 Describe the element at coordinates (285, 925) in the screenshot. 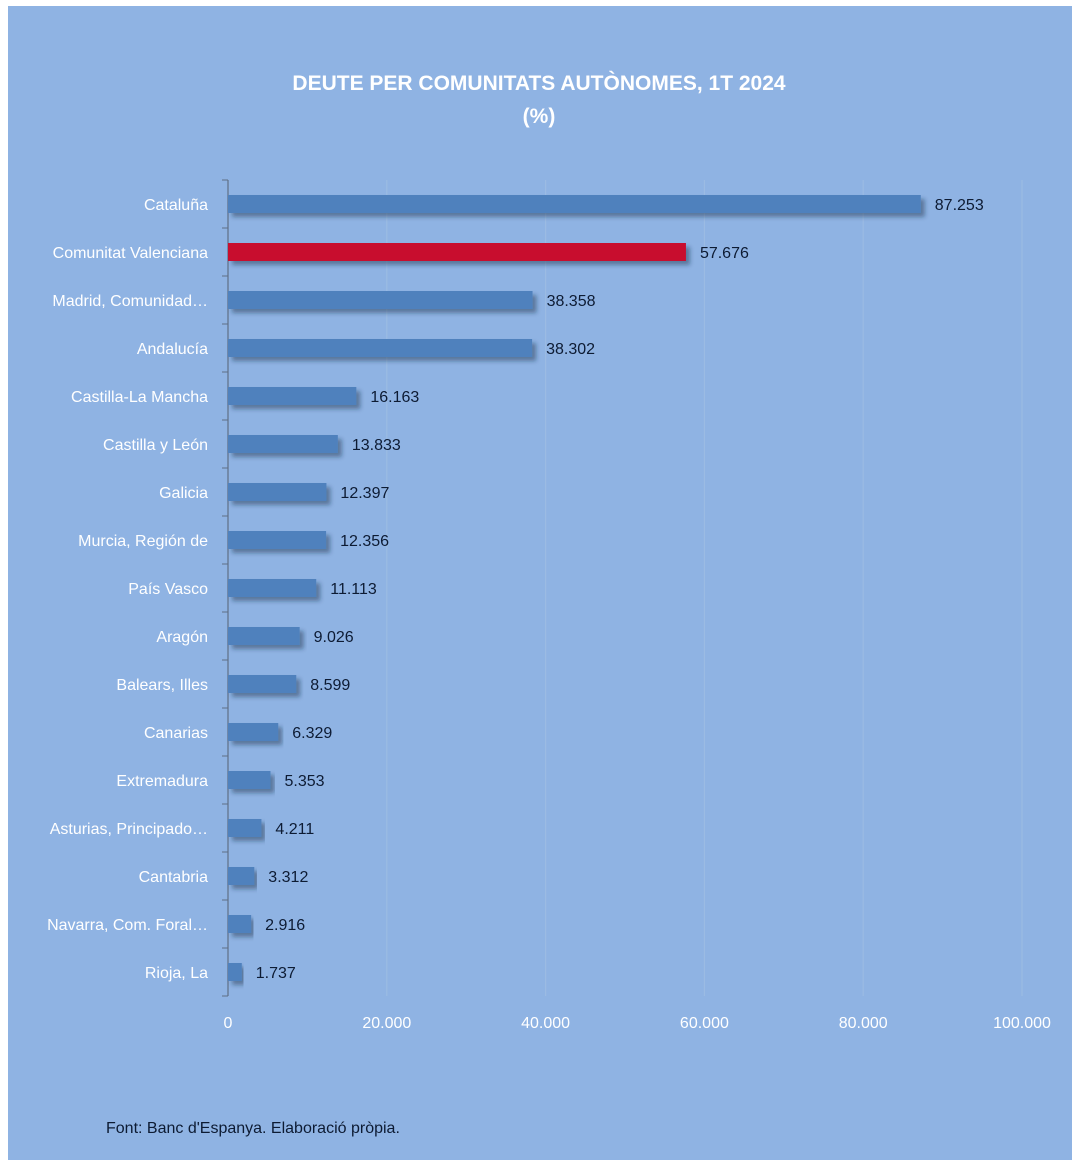

I see `value-label: 2.916` at that location.